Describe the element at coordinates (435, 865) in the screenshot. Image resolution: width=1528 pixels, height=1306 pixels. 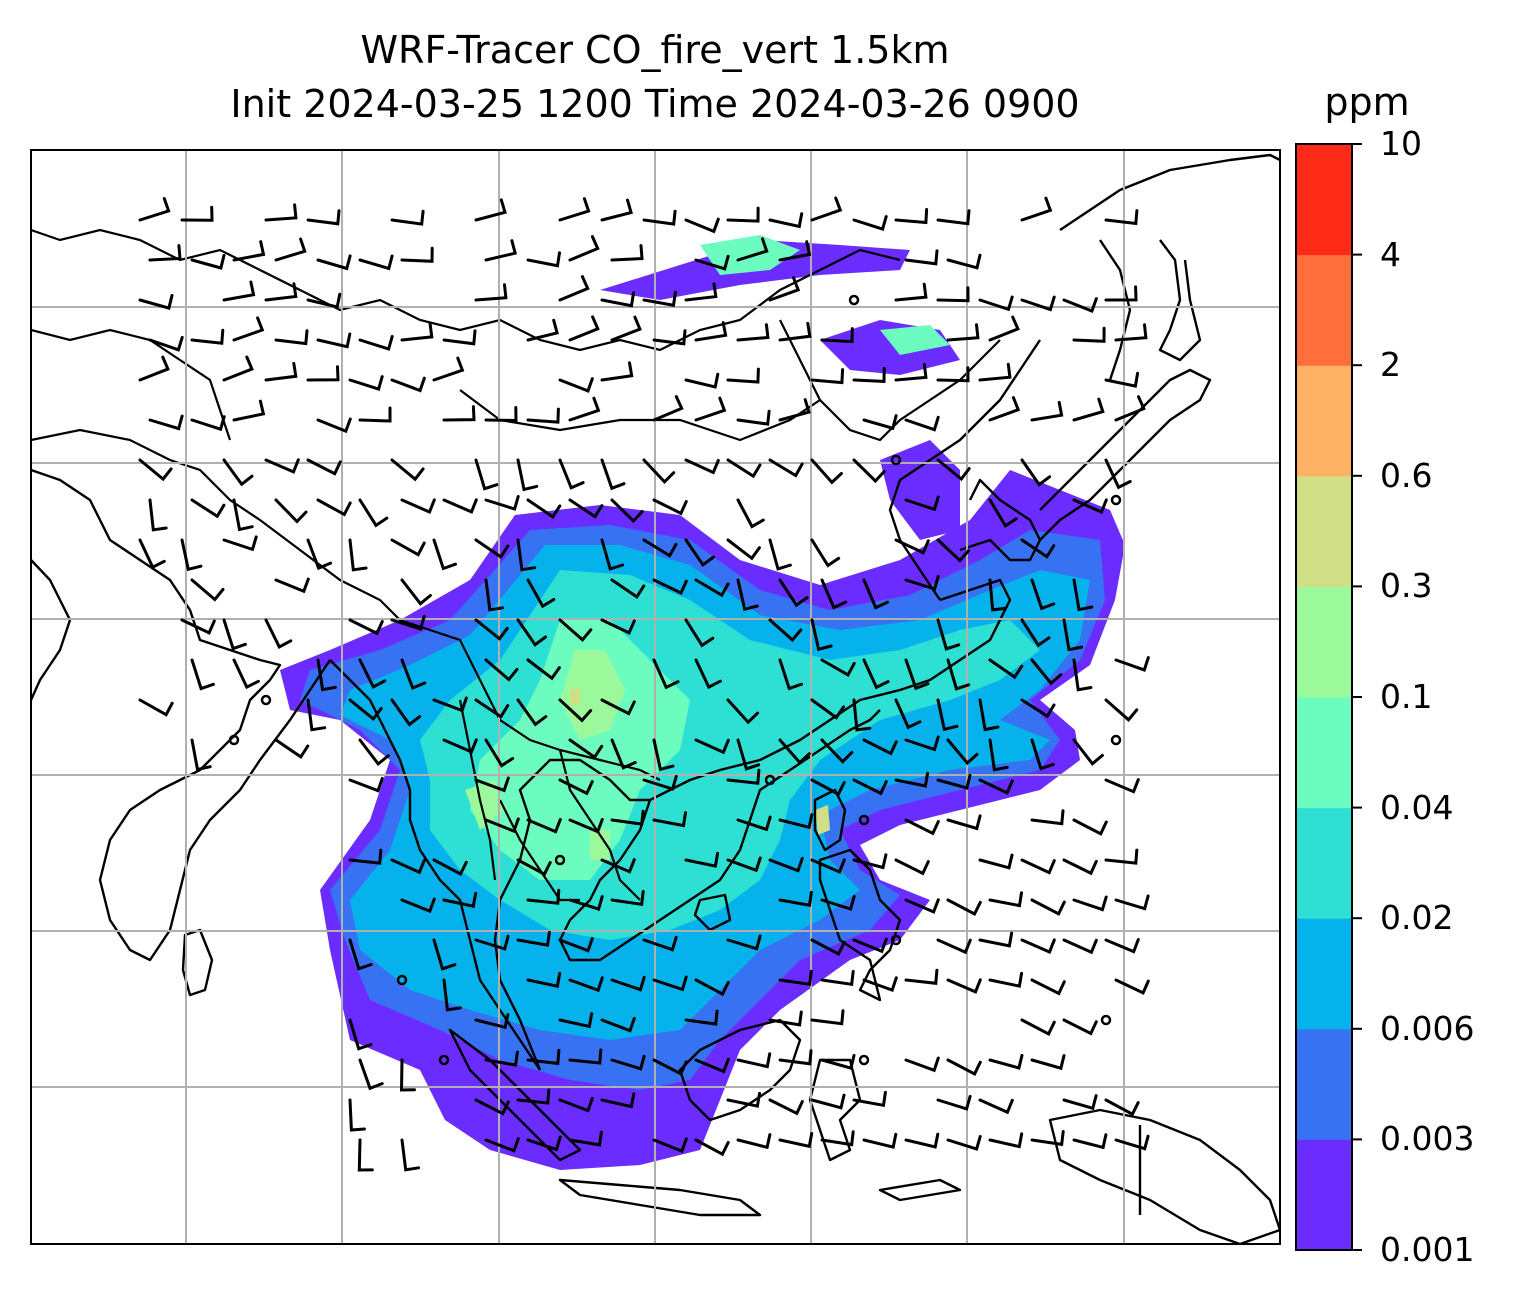
I see `coastline-bay-bengal` at that location.